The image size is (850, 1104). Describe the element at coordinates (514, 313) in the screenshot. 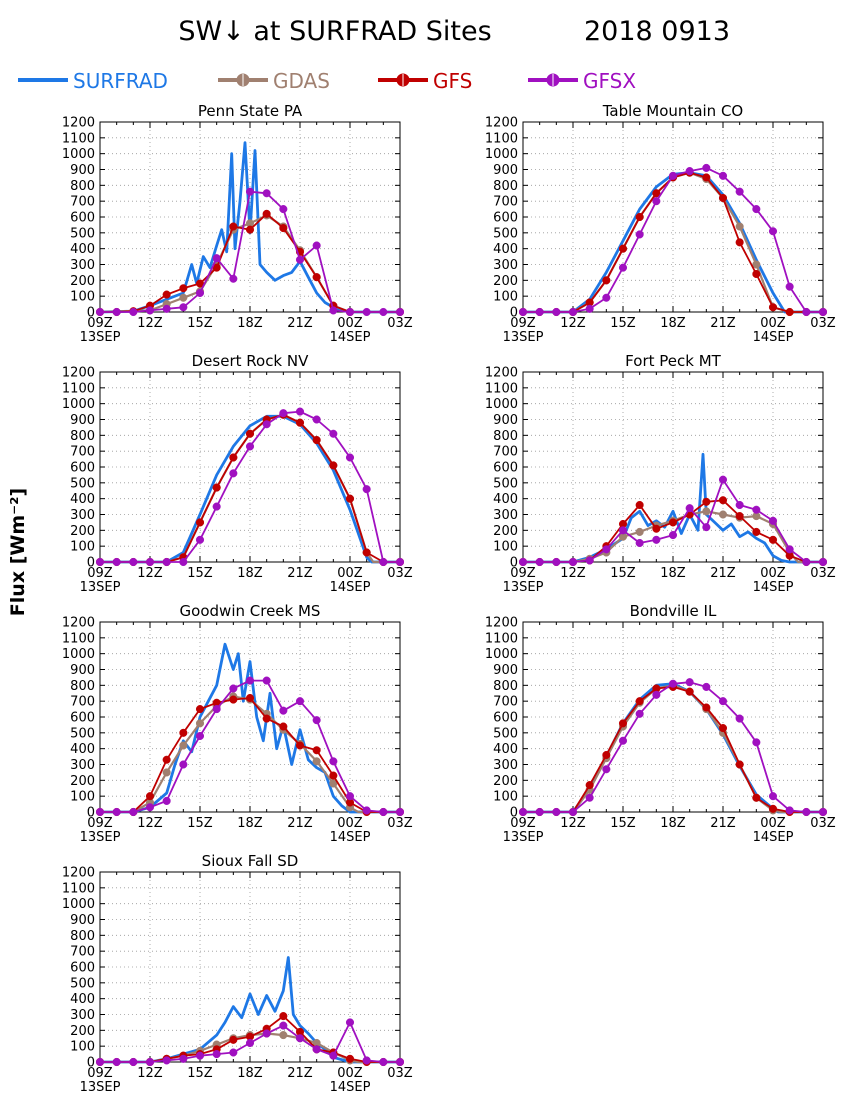

I see `y-tick-label: 0` at that location.